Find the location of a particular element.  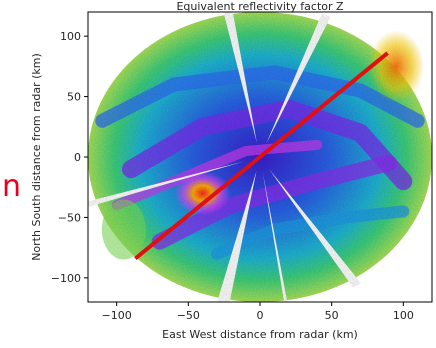

y-tick-label: −50 is located at coordinates (69, 217).